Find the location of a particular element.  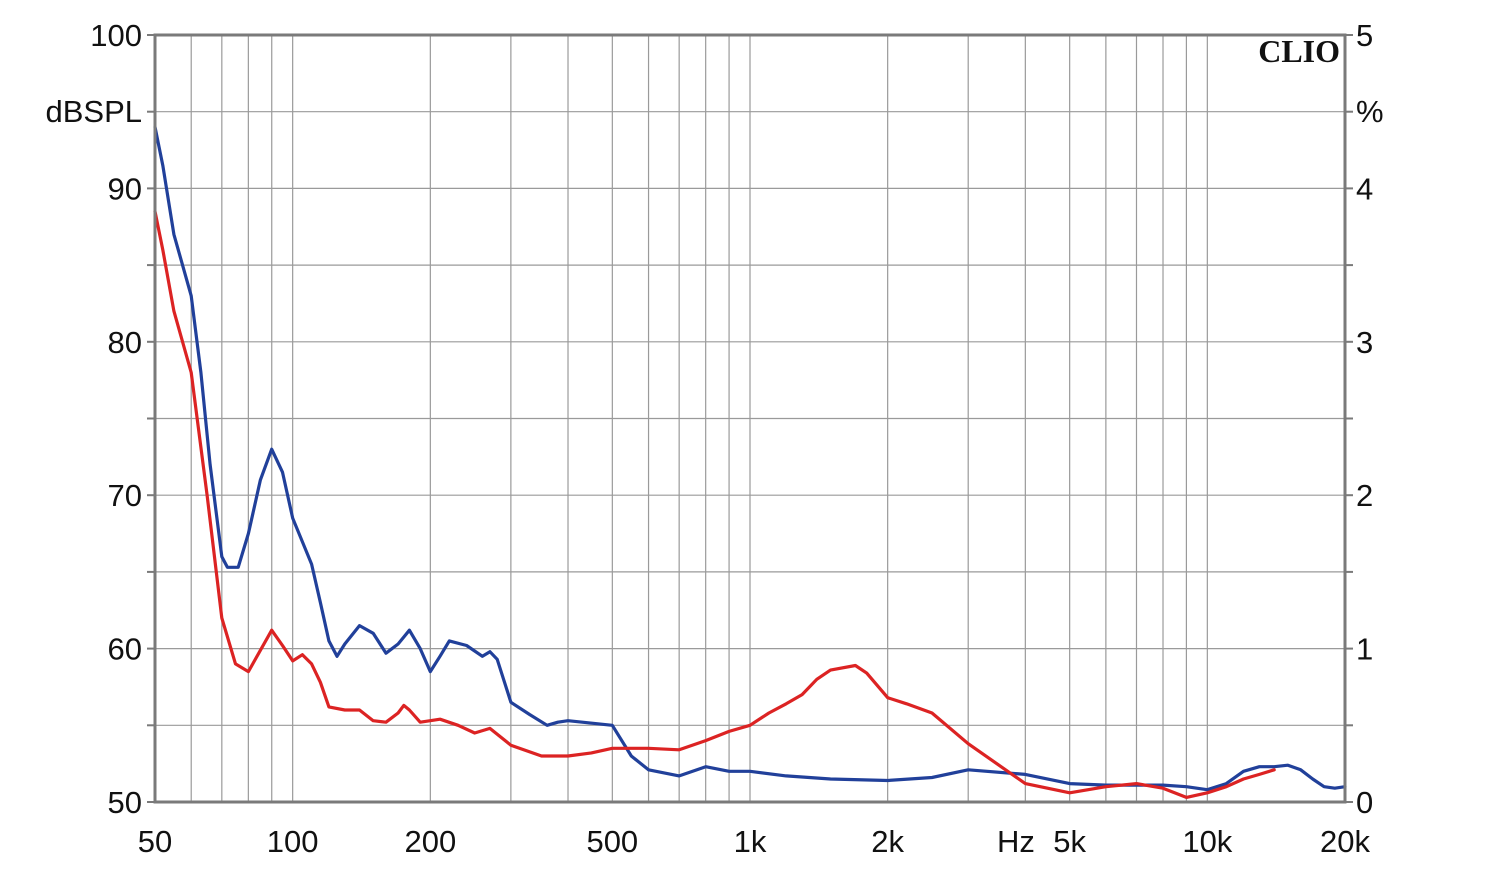

y-axis-left-label: dBSPL is located at coordinates (93, 111).